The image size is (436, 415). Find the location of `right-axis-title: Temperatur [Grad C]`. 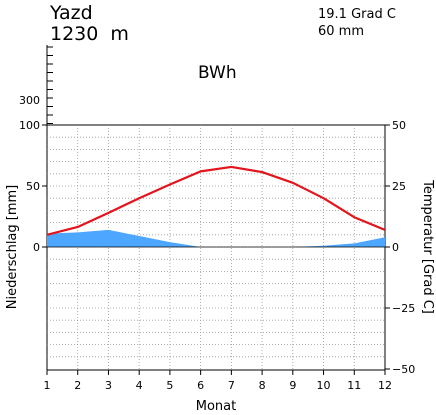

right-axis-title: Temperatur [Grad C] is located at coordinates (427, 246).